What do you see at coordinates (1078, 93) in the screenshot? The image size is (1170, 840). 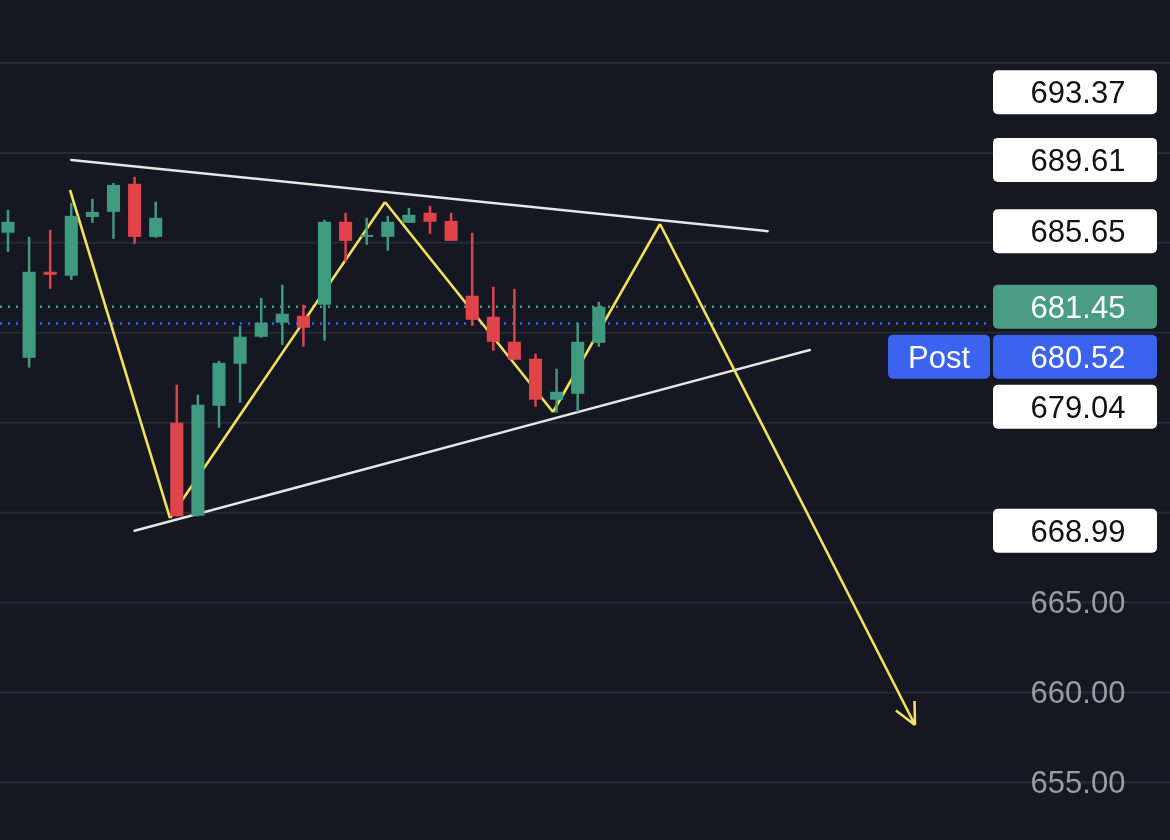 I see `text: 693.37` at bounding box center [1078, 93].